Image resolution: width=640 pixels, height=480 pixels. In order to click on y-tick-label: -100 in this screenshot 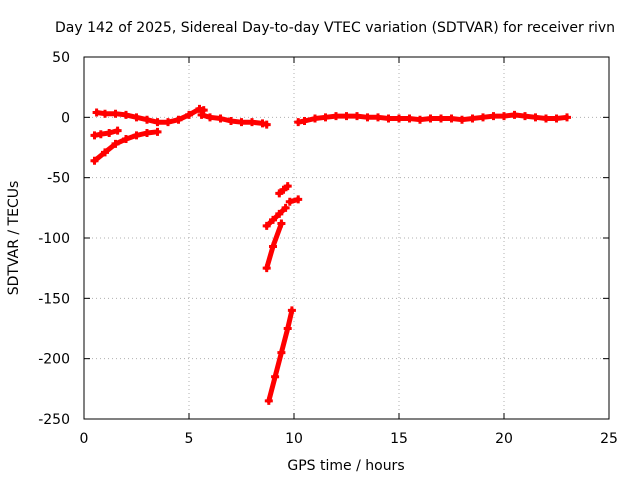, I will do `click(54, 239)`.